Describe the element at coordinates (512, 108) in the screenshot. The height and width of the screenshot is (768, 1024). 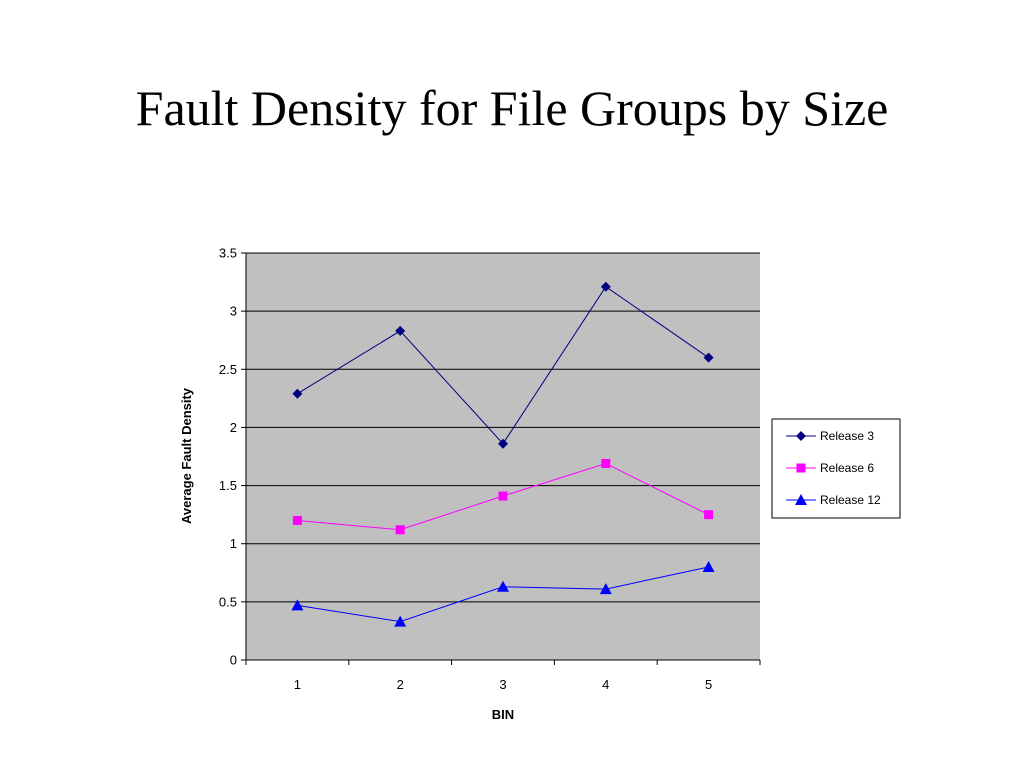
I see `slide-title: Fault Density for File Groups by Size` at that location.